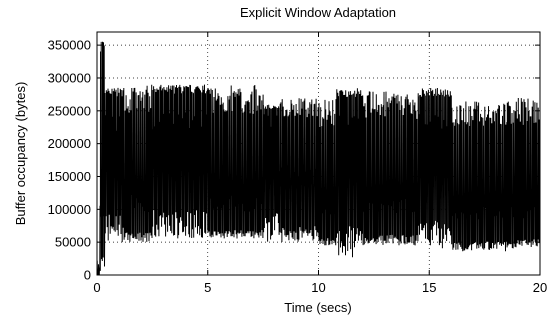  What do you see at coordinates (318, 12) in the screenshot?
I see `chart-title: Explicit Window Adaptation` at bounding box center [318, 12].